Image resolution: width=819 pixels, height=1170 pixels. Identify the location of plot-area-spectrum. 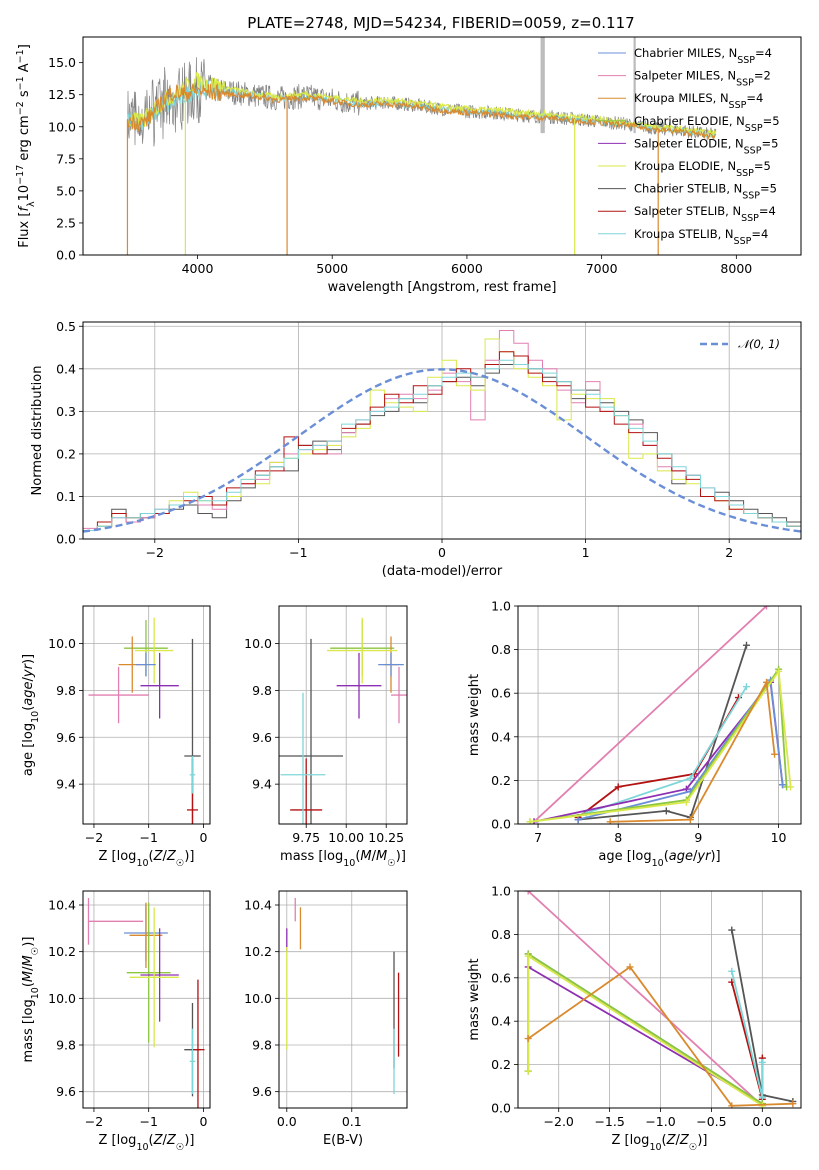
(421, 146).